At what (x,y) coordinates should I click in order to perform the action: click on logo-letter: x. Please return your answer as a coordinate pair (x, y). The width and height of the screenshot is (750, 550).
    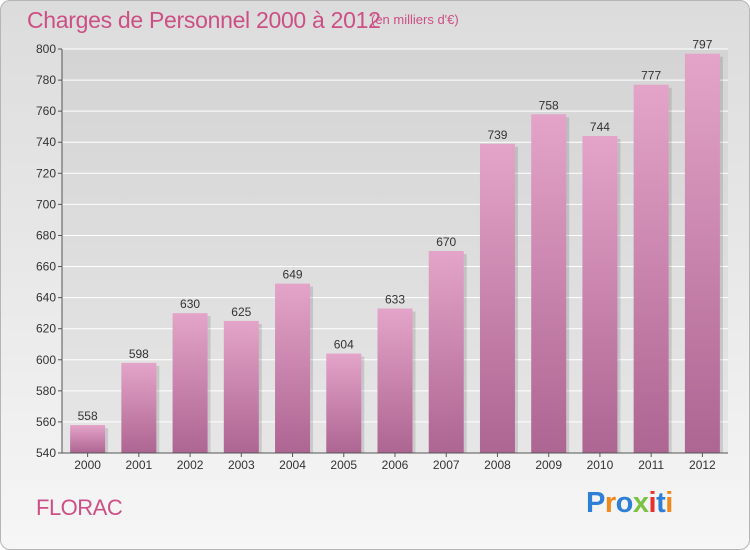
    Looking at the image, I should click on (640, 503).